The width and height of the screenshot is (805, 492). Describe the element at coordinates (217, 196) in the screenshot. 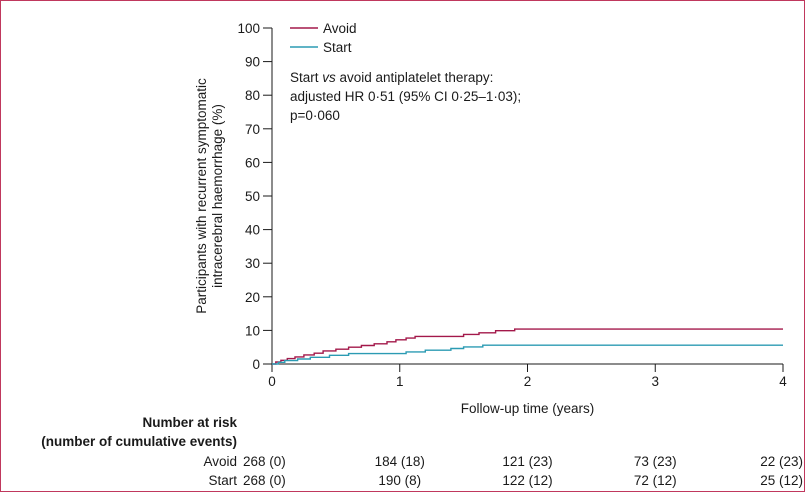

I see `y-axis-title-line2: intracerebral haemorrhage (%)` at that location.